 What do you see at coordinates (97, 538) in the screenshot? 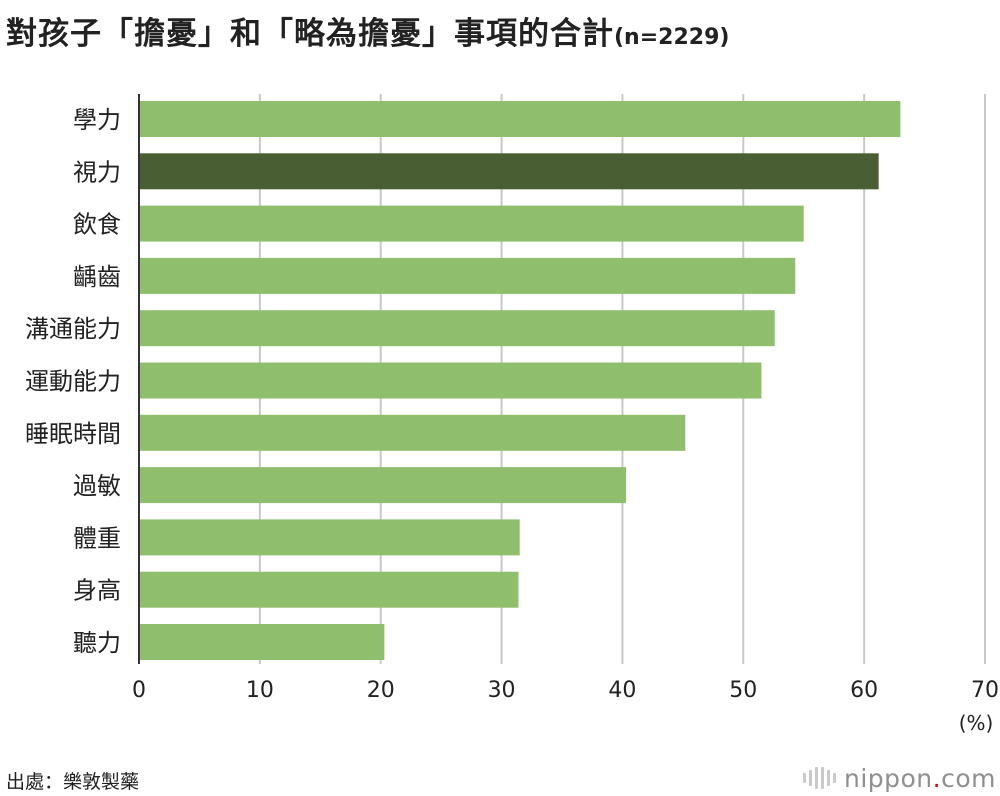
I see `category-label: 體重` at bounding box center [97, 538].